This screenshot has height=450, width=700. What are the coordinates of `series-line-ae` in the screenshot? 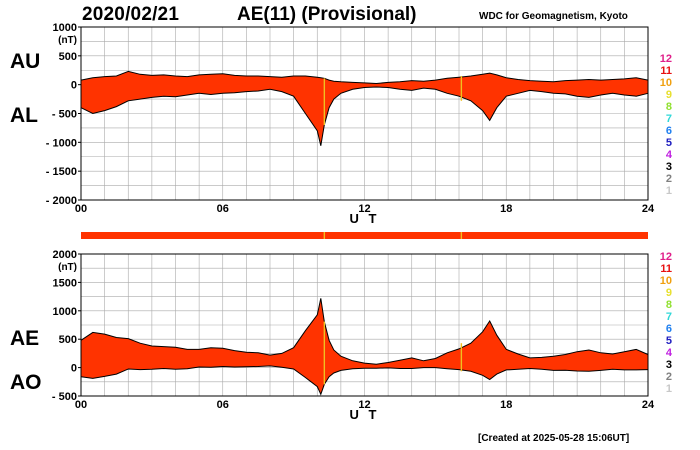 It's located at (364, 331).